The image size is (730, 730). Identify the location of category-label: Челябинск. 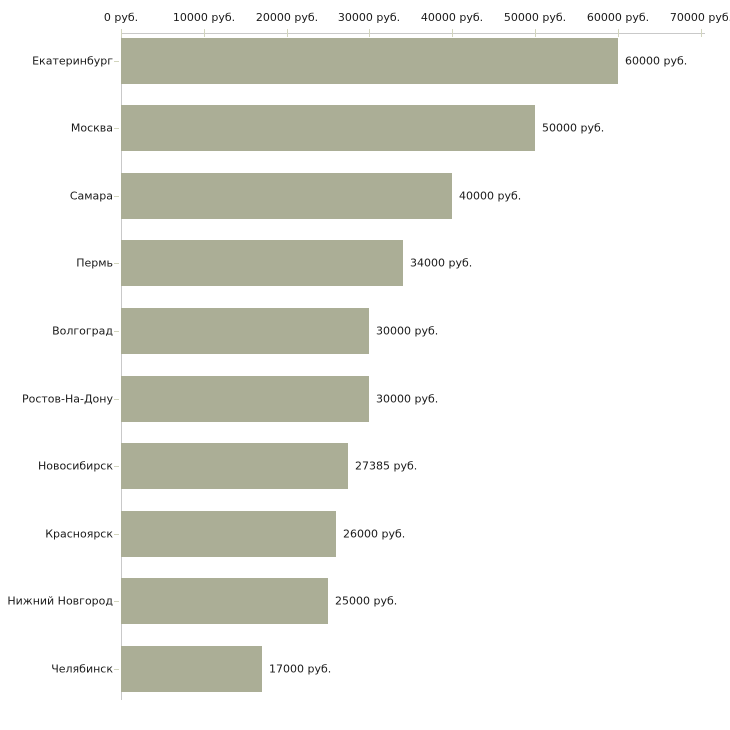
(82, 669).